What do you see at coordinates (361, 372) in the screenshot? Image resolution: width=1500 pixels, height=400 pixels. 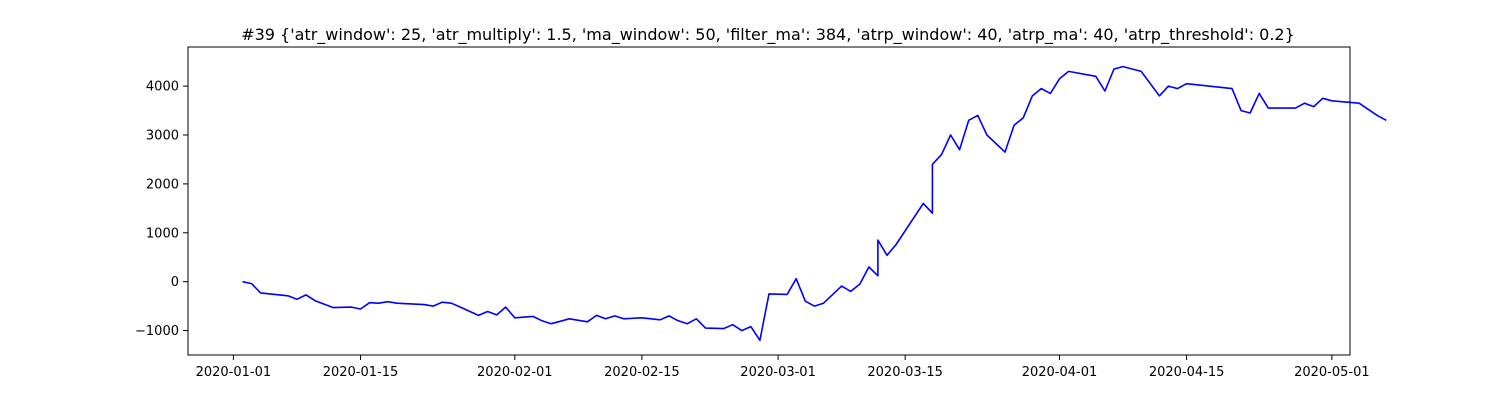 I see `x-tick-label: 2020-01-15` at bounding box center [361, 372].